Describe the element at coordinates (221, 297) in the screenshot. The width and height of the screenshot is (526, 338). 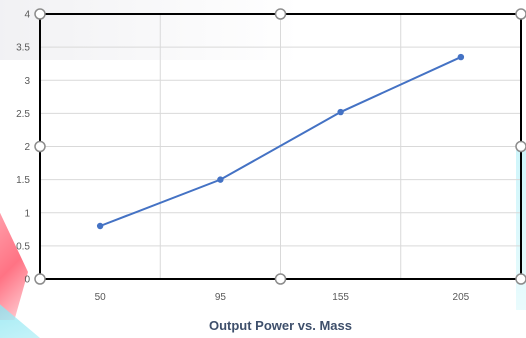
I see `x-tick-label: 95` at that location.